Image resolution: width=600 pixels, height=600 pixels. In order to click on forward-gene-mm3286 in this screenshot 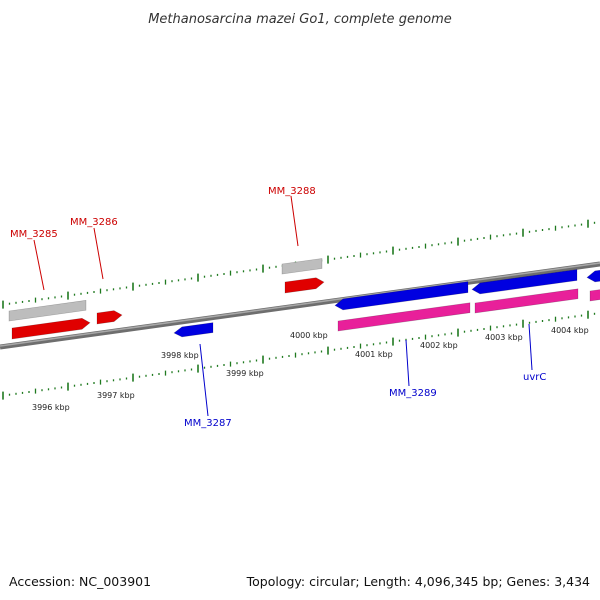, I will do `click(109, 317)`.